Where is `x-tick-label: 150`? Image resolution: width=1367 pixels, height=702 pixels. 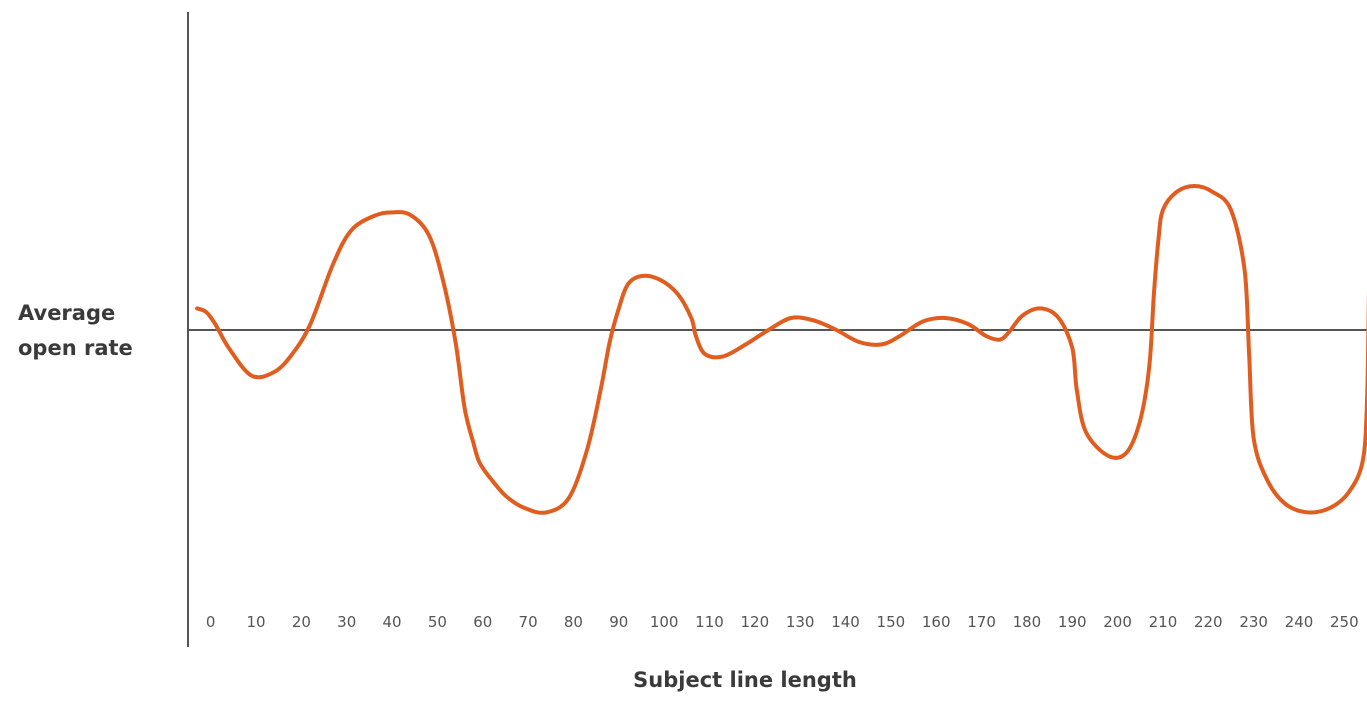
x-tick-label: 150 is located at coordinates (891, 622).